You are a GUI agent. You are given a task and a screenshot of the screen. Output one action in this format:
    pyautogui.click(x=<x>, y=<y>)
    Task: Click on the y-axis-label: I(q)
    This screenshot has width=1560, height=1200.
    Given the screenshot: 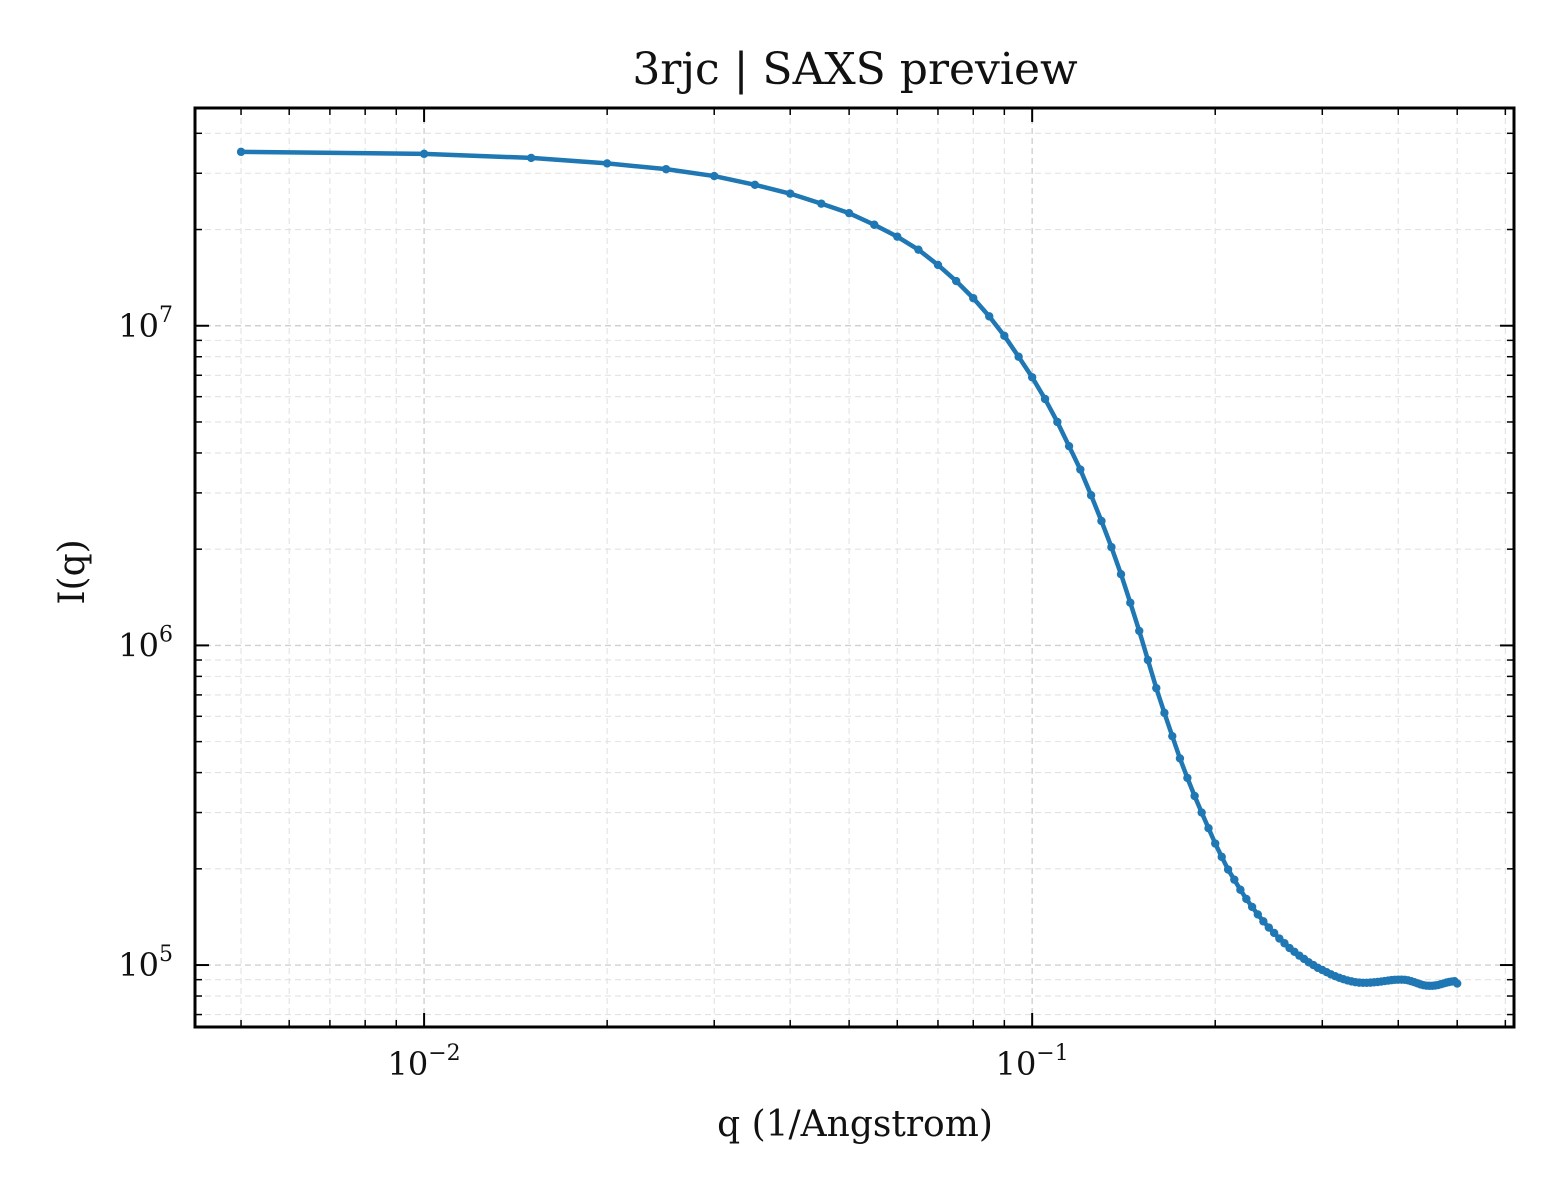 What is the action you would take?
    pyautogui.click(x=72, y=571)
    